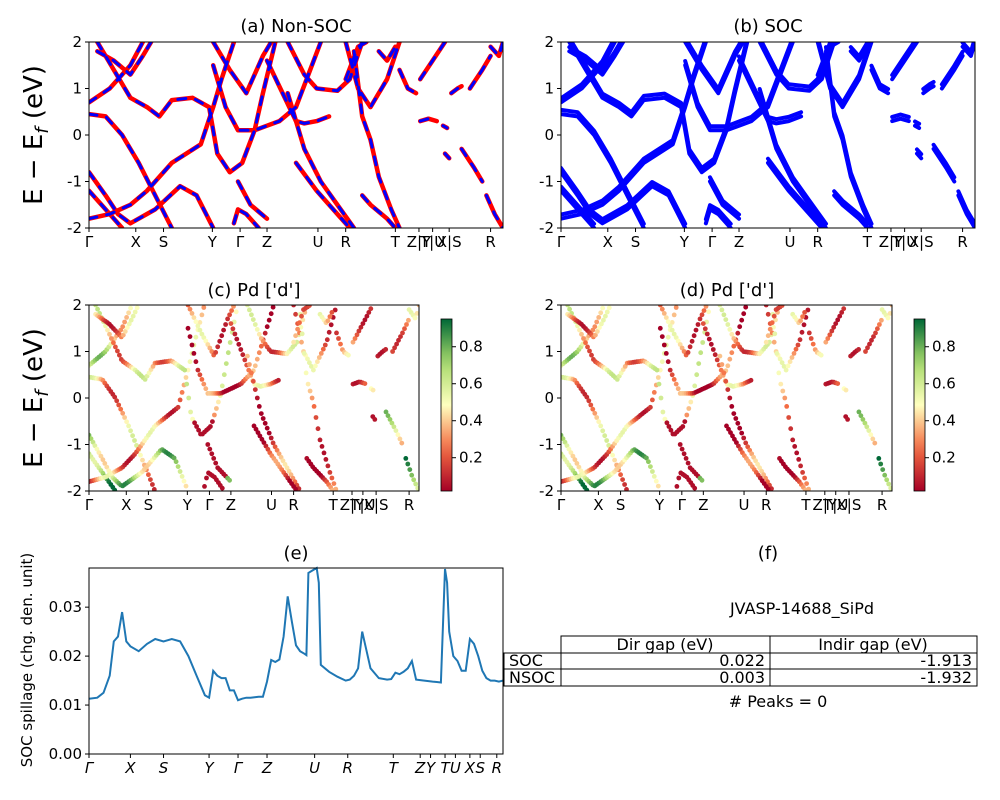  I want to click on layer-b-xtick-label: S, so click(636, 242).